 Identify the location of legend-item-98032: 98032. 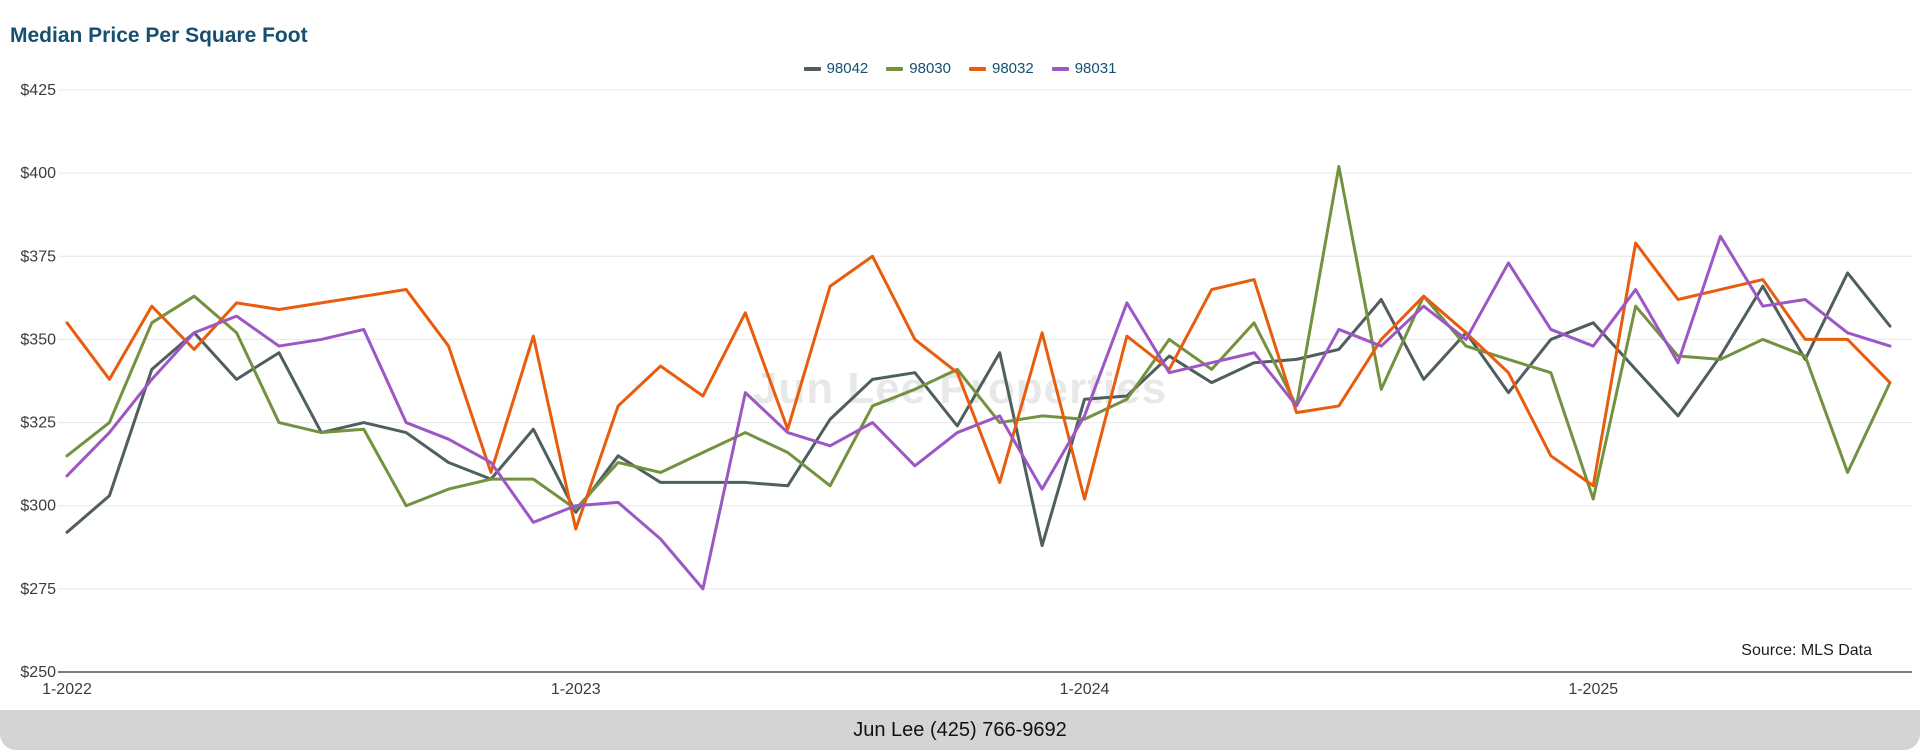
(1001, 68).